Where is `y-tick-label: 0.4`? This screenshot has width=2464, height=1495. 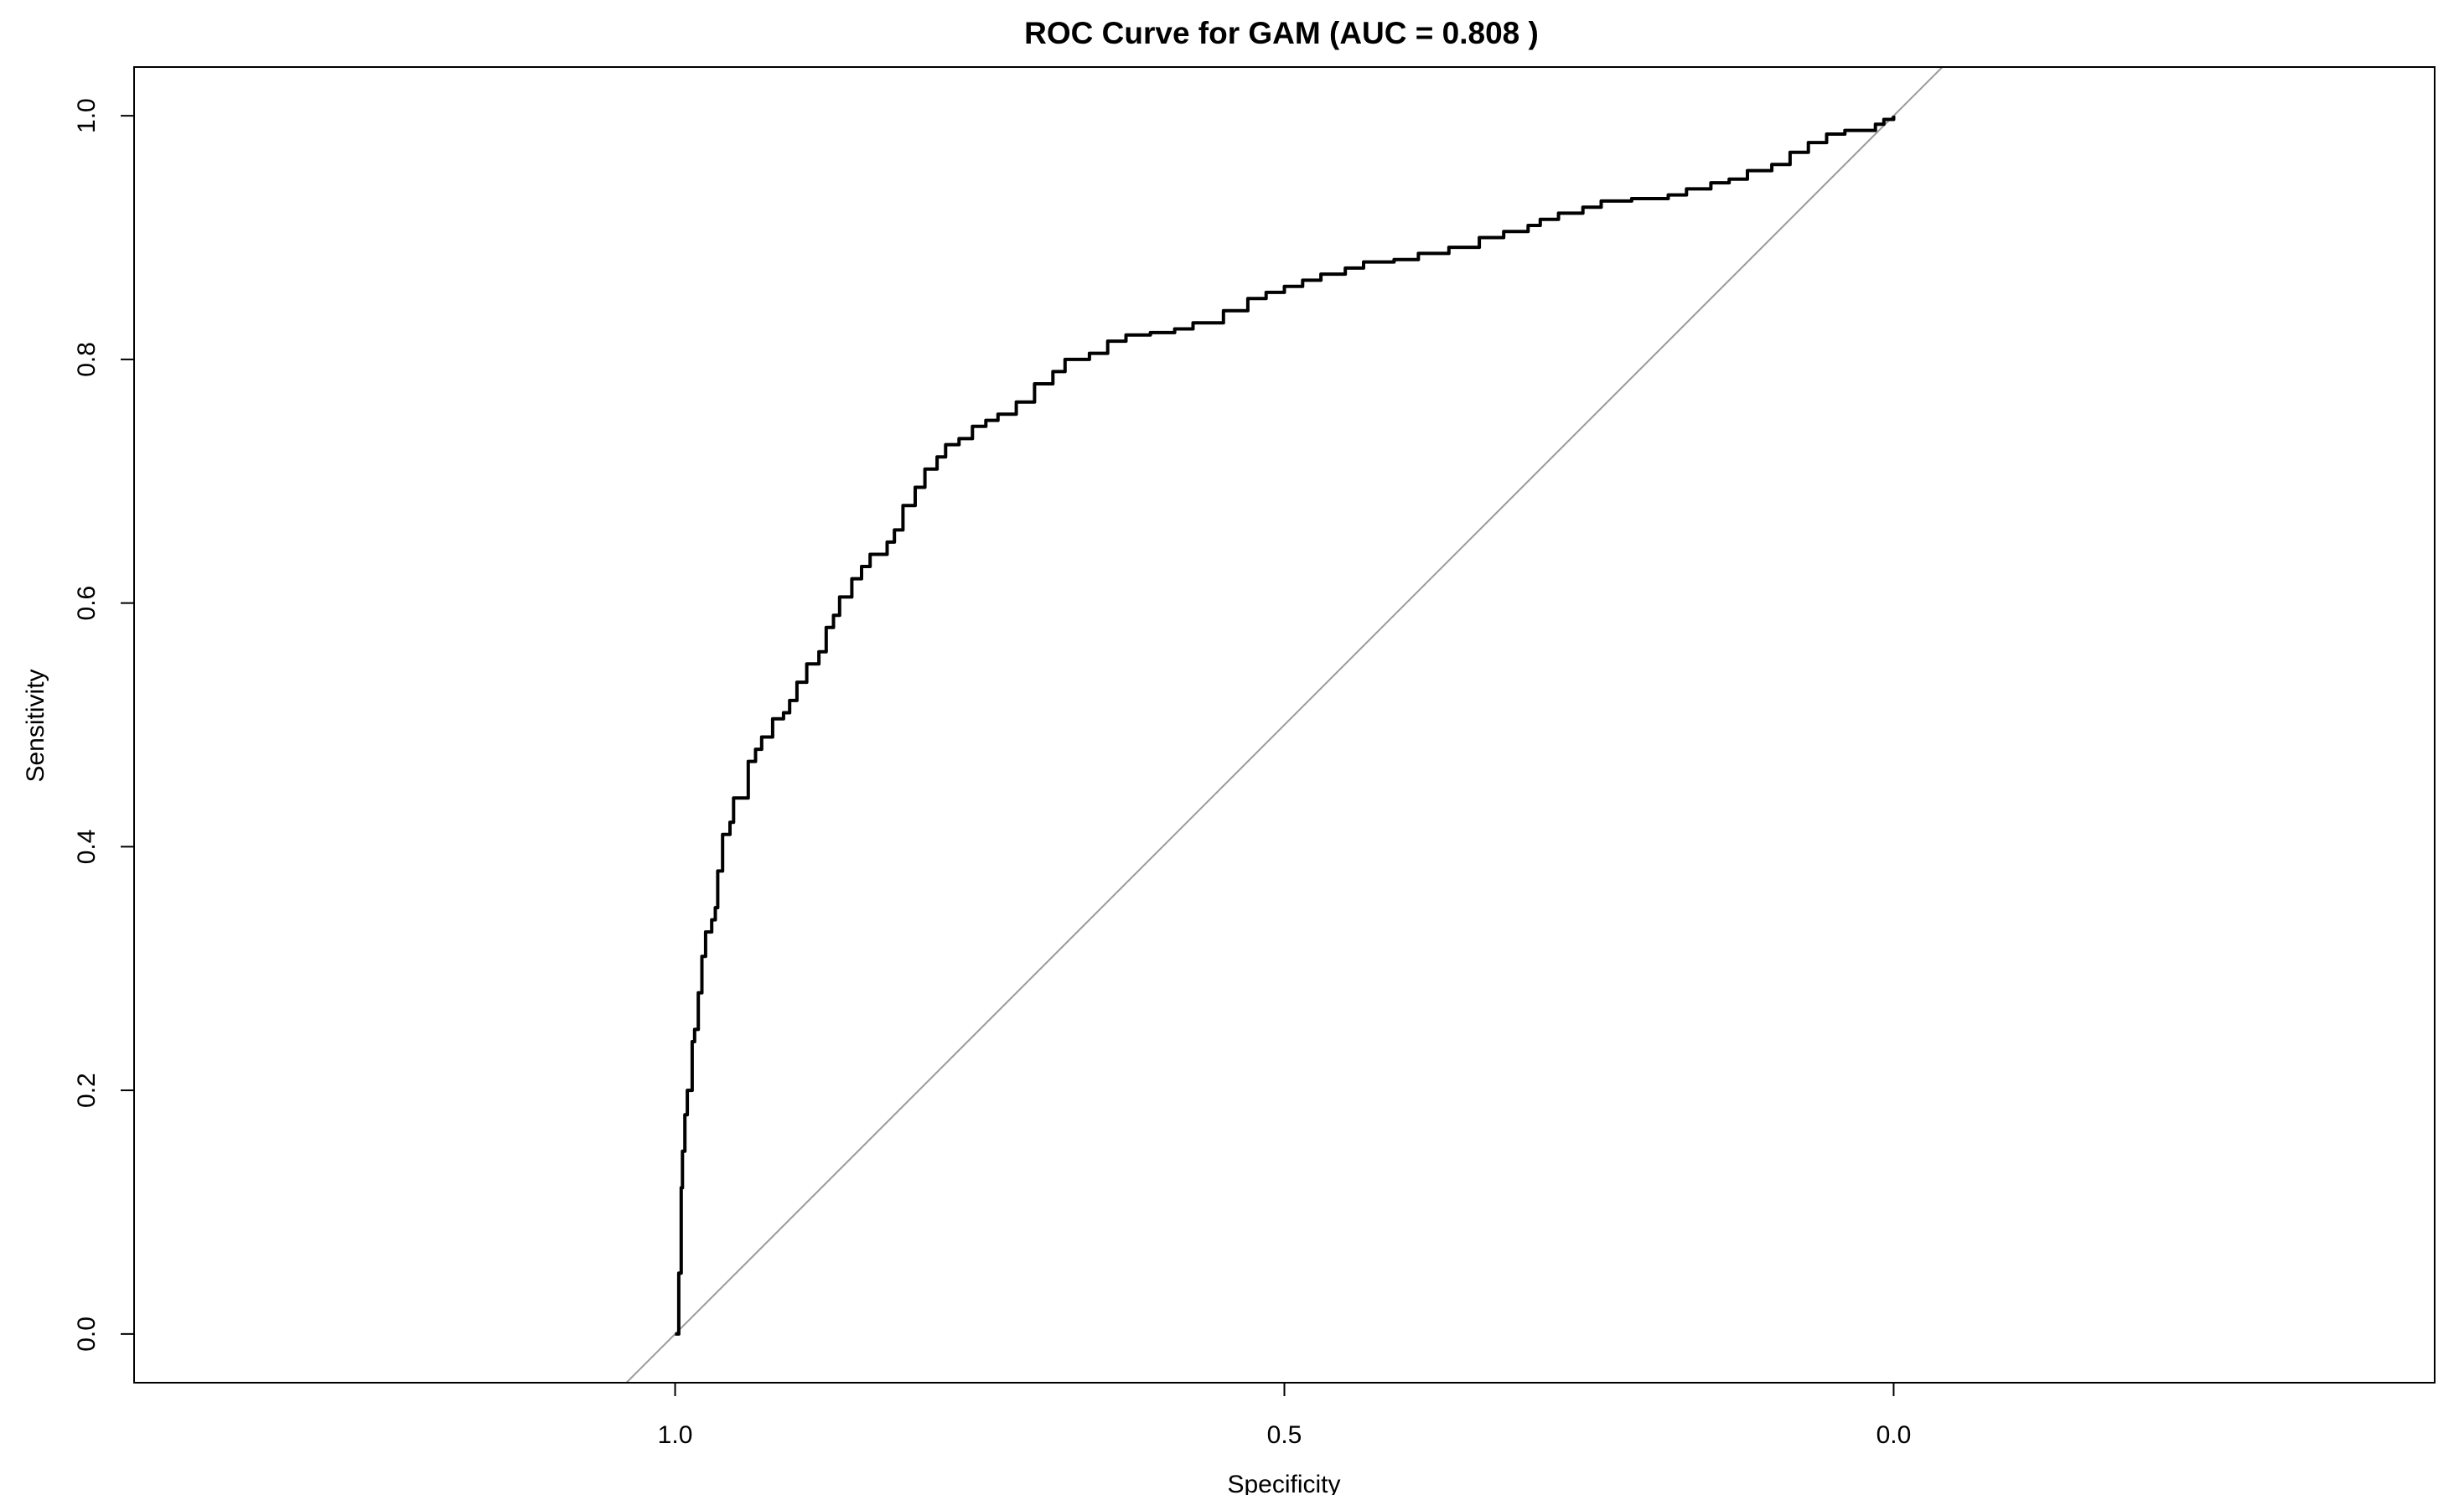
y-tick-label: 0.4 is located at coordinates (87, 847).